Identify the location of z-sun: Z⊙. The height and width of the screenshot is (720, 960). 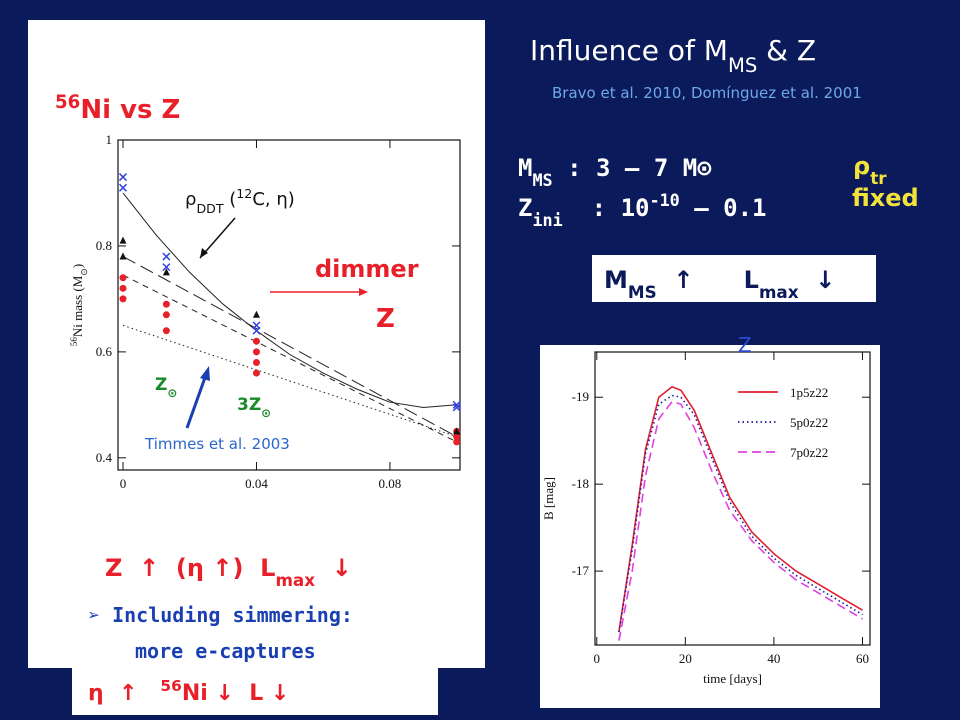
(166, 387).